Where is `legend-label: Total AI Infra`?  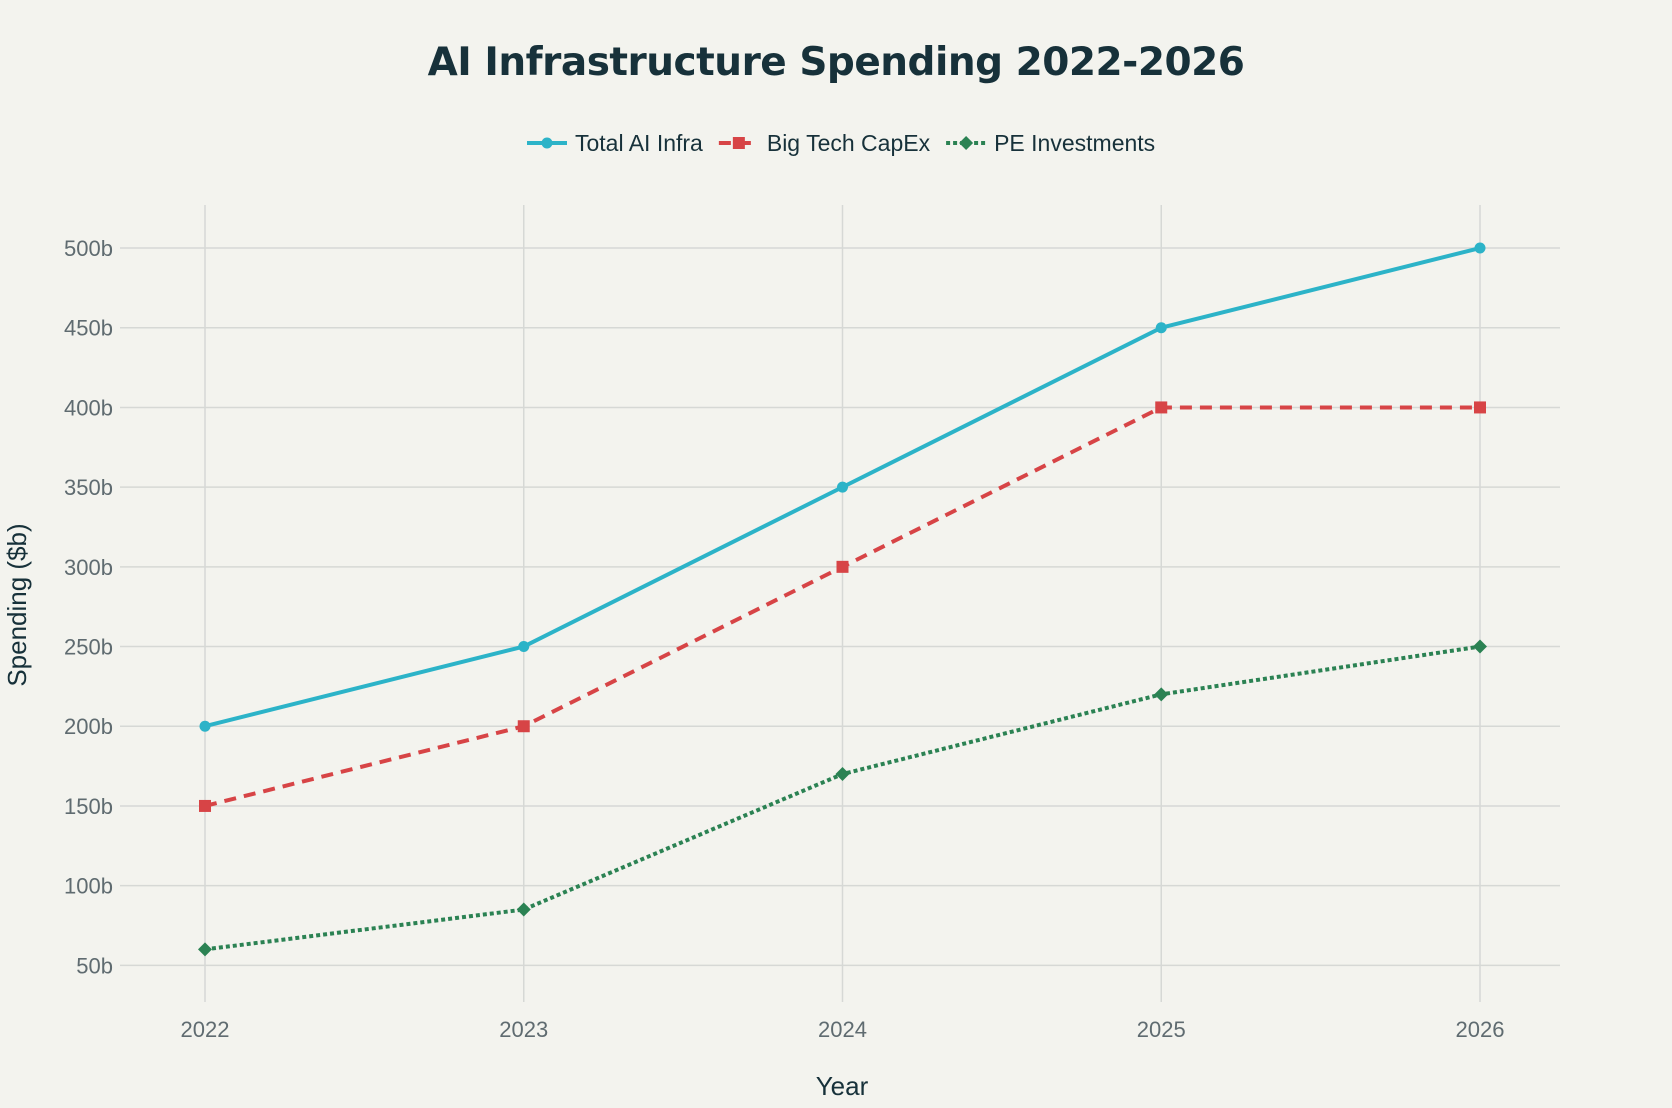 legend-label: Total AI Infra is located at coordinates (639, 143).